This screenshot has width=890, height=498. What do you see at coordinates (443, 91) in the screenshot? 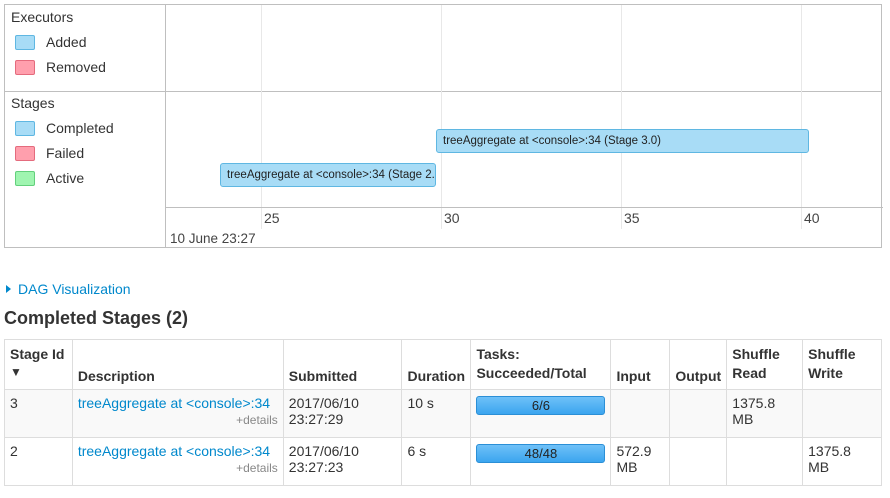
I see `group-separator` at bounding box center [443, 91].